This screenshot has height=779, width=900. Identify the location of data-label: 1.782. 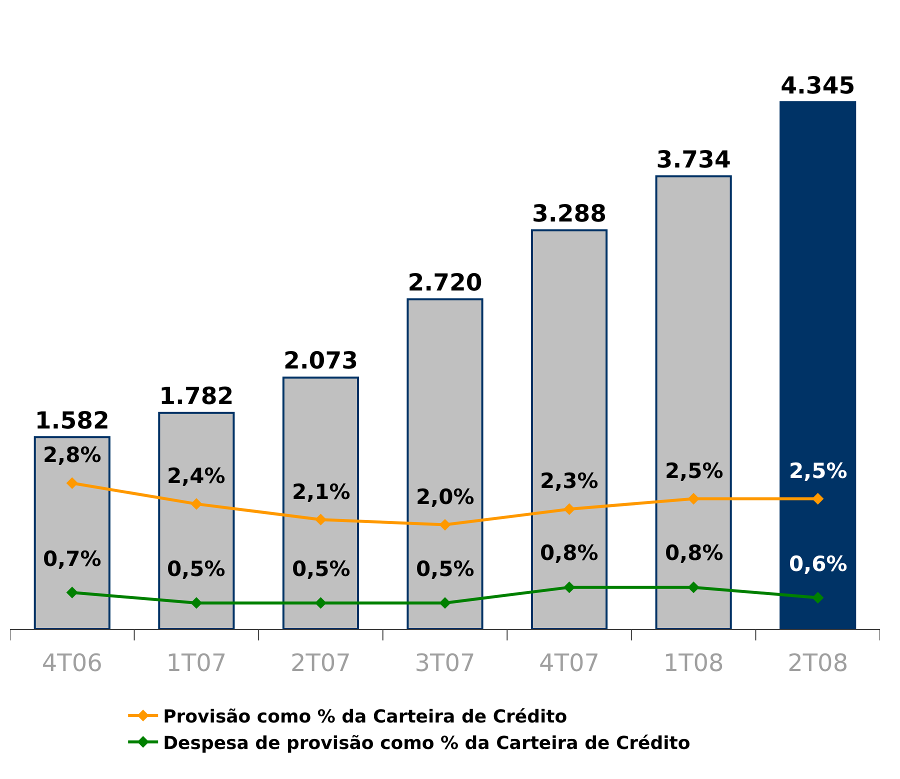
(196, 396).